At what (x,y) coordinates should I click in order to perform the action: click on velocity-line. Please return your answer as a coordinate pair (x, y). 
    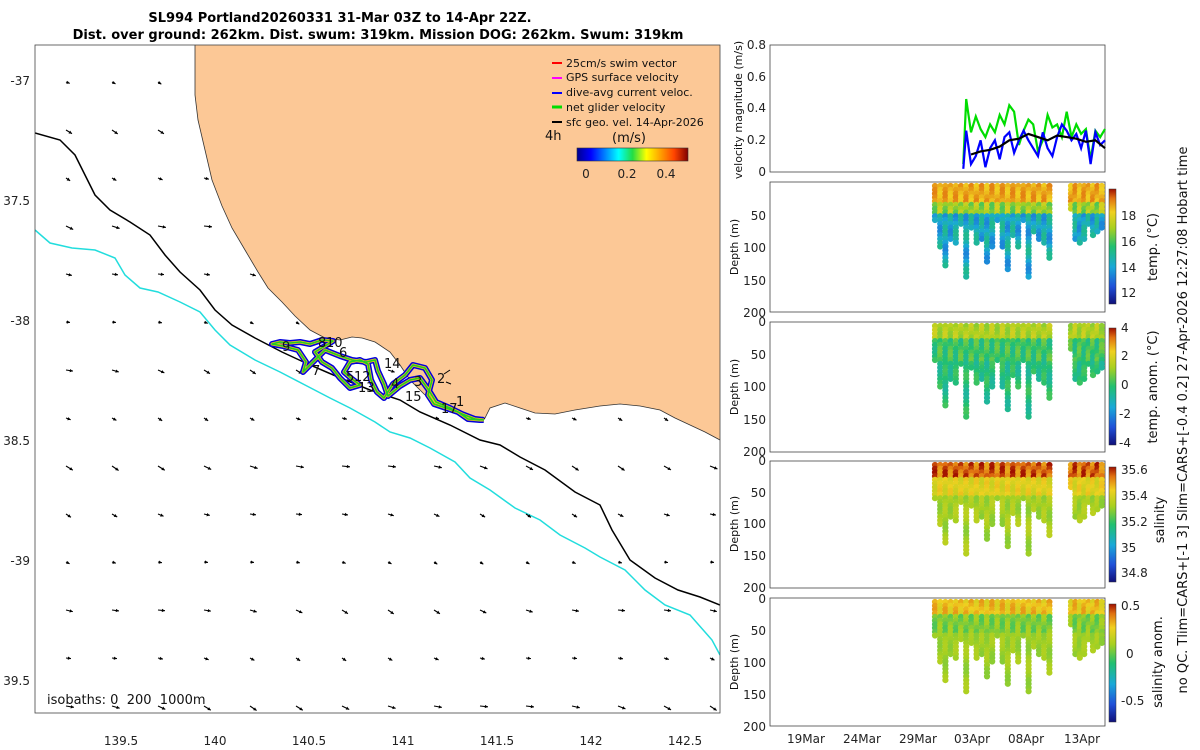
    Looking at the image, I should click on (1034, 131).